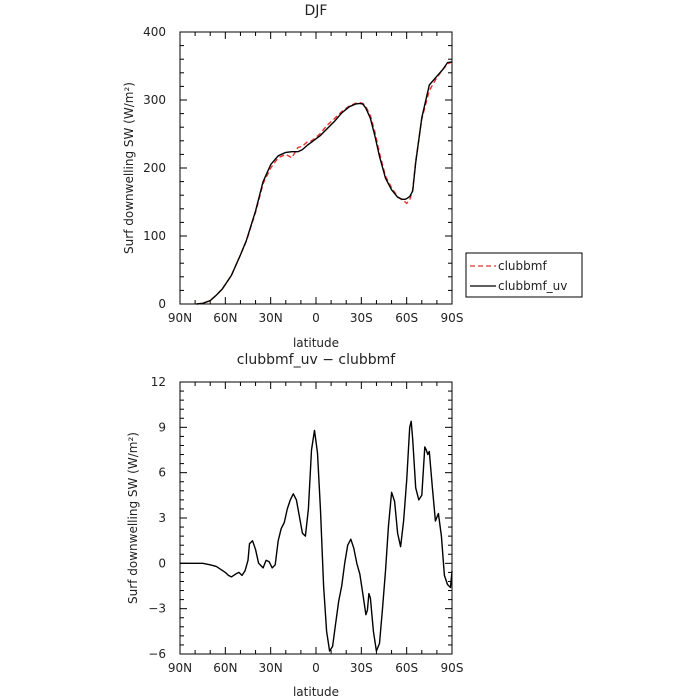  I want to click on top-plot-x-tick-label: 30N, so click(271, 318).